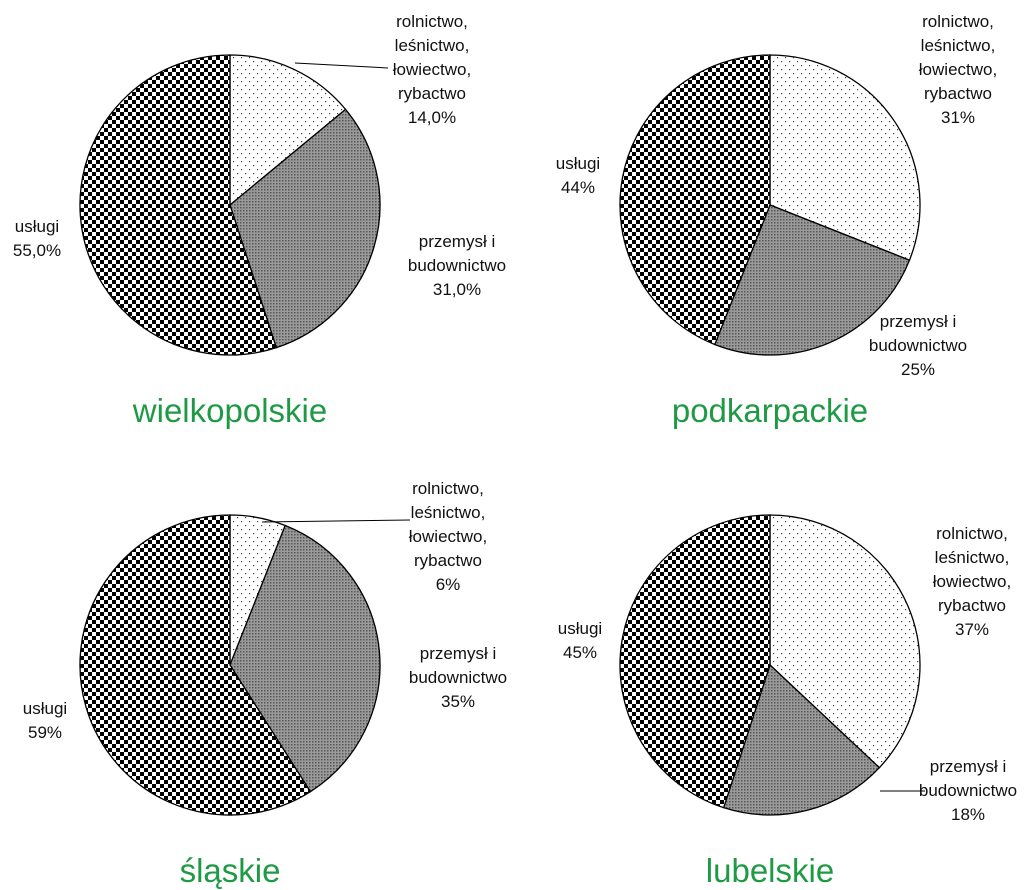 Image resolution: width=1033 pixels, height=890 pixels. I want to click on value-label: 55,0%, so click(37, 250).